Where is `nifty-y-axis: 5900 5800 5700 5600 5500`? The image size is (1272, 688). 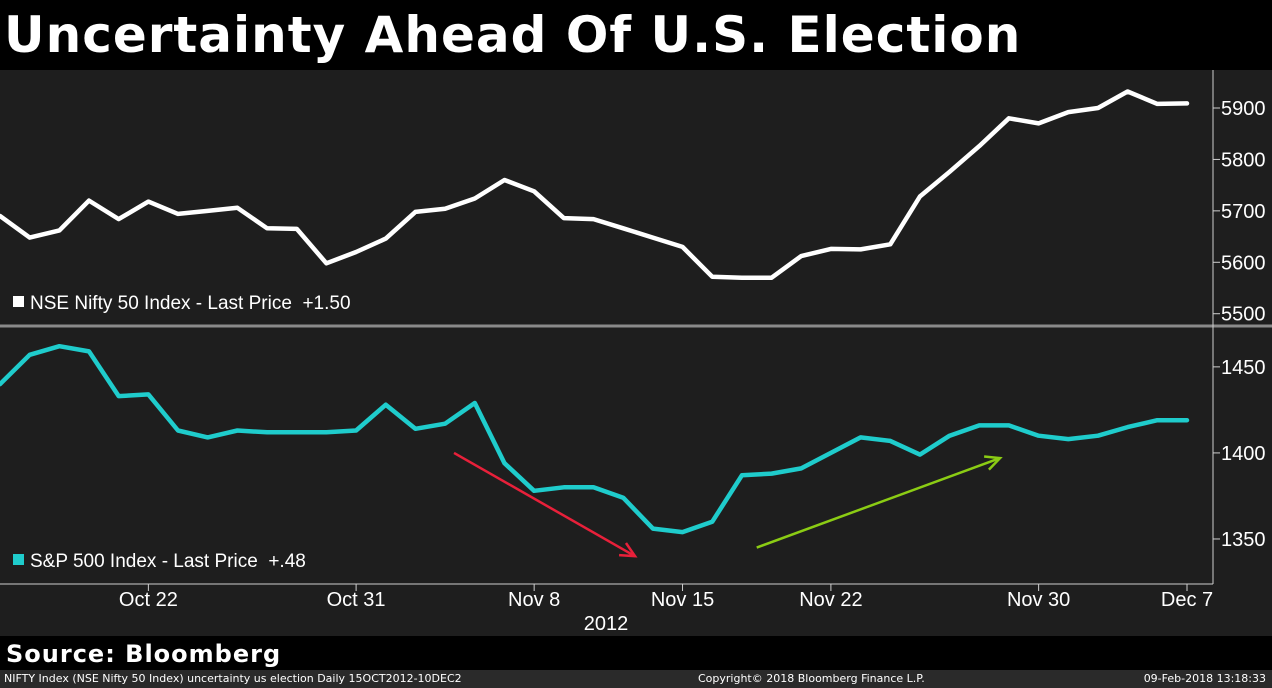
nifty-y-axis: 5900 5800 5700 5600 5500 is located at coordinates (1239, 212).